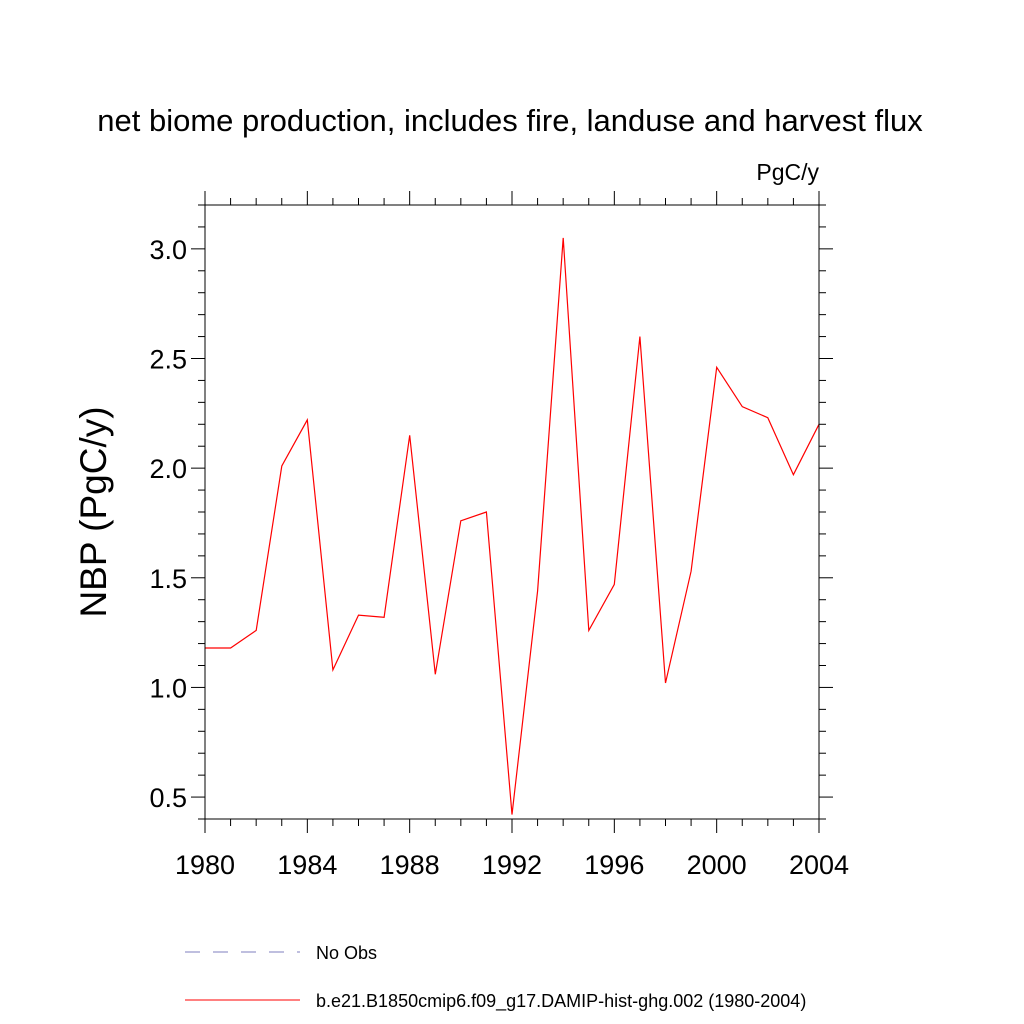 The height and width of the screenshot is (1024, 1024). Describe the element at coordinates (168, 798) in the screenshot. I see `y-tick-label: 0.5` at that location.